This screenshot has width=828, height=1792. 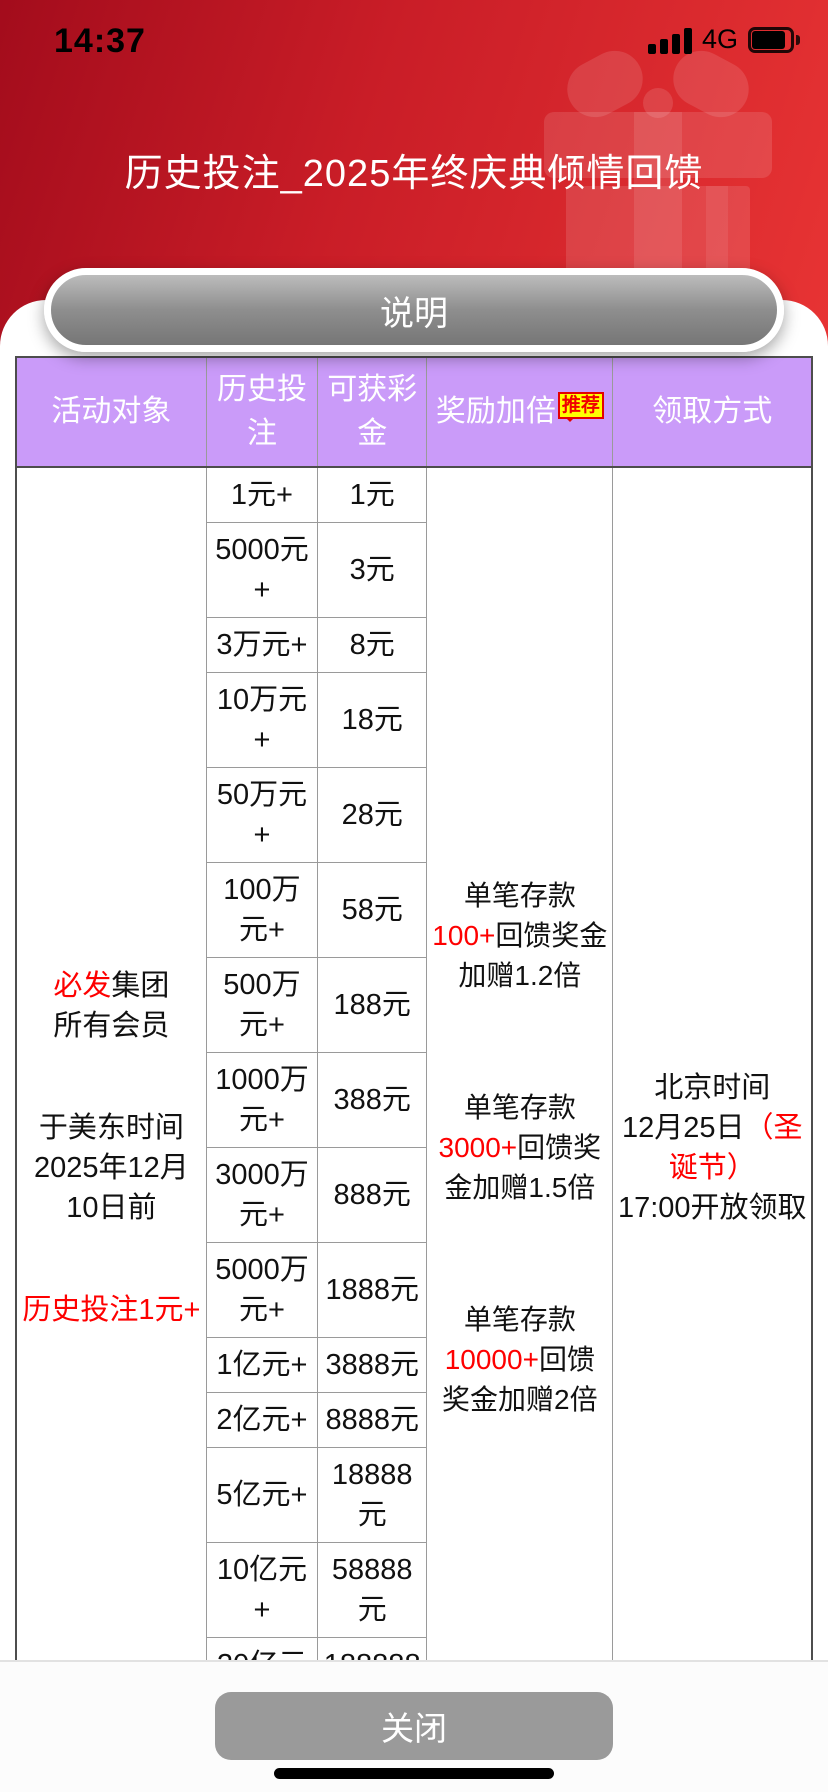 What do you see at coordinates (719, 39) in the screenshot?
I see `network-type-label: 4G` at bounding box center [719, 39].